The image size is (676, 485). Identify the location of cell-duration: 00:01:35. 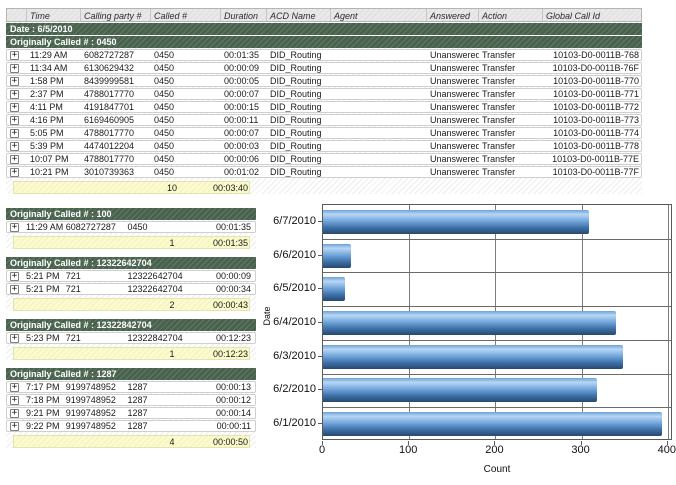
(233, 227).